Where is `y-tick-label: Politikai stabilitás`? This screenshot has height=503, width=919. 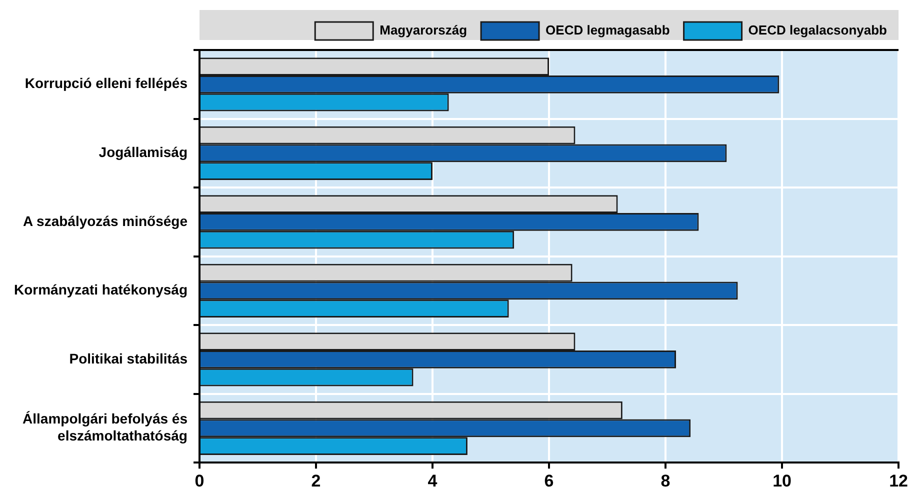 y-tick-label: Politikai stabilitás is located at coordinates (128, 358).